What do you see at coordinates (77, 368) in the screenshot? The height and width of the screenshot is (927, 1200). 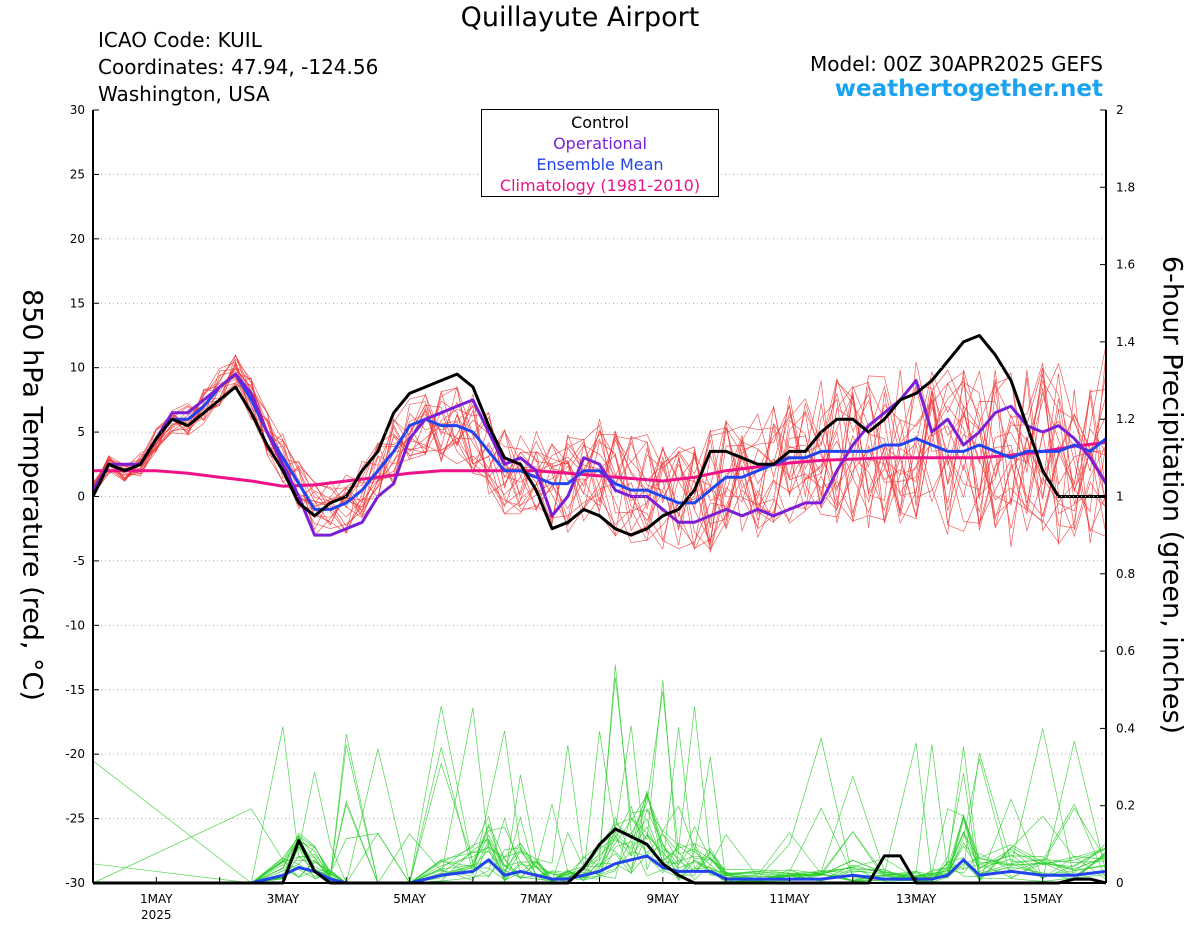 I see `y-tick-label-left: 10` at bounding box center [77, 368].